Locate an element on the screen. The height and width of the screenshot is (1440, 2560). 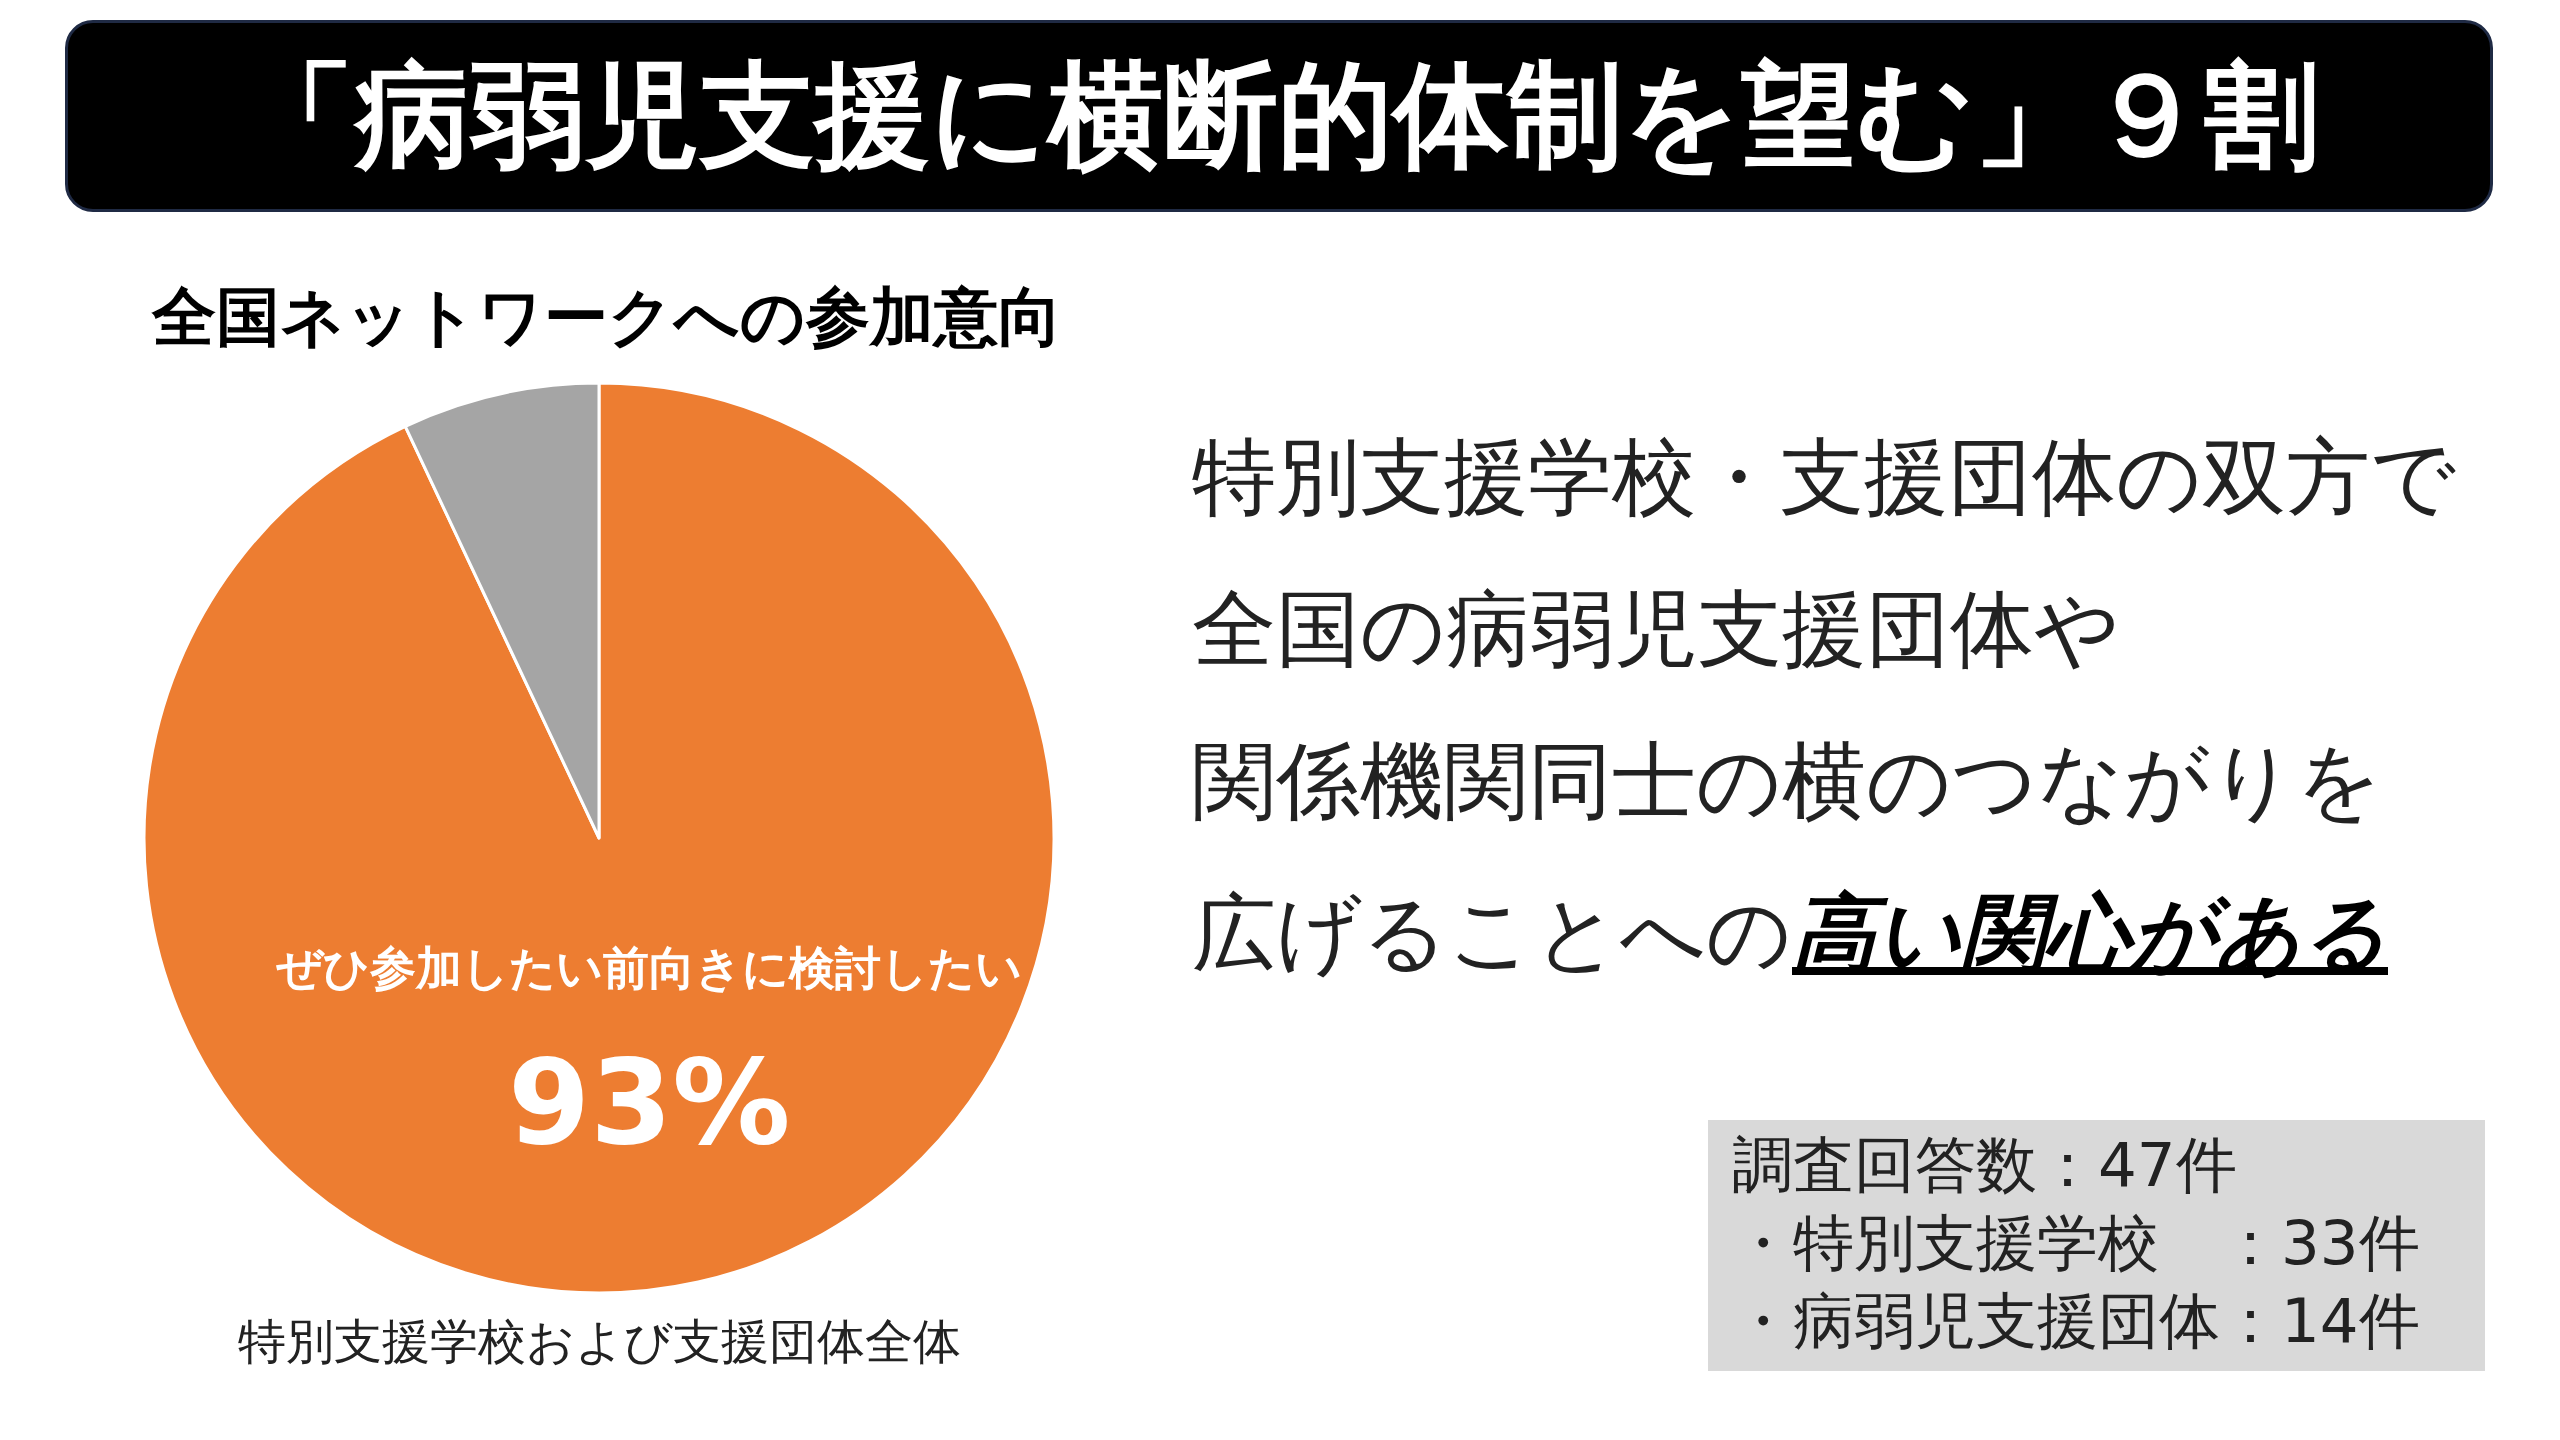
chart-title: 「病弱児支援に横断的体制を望む」９割 is located at coordinates (1279, 115).